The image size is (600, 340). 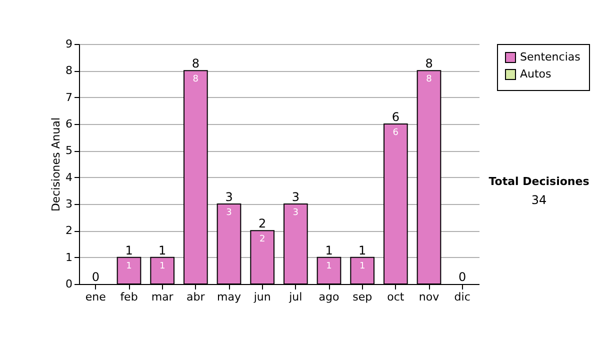 I want to click on y-tick-label: 5, so click(x=69, y=151).